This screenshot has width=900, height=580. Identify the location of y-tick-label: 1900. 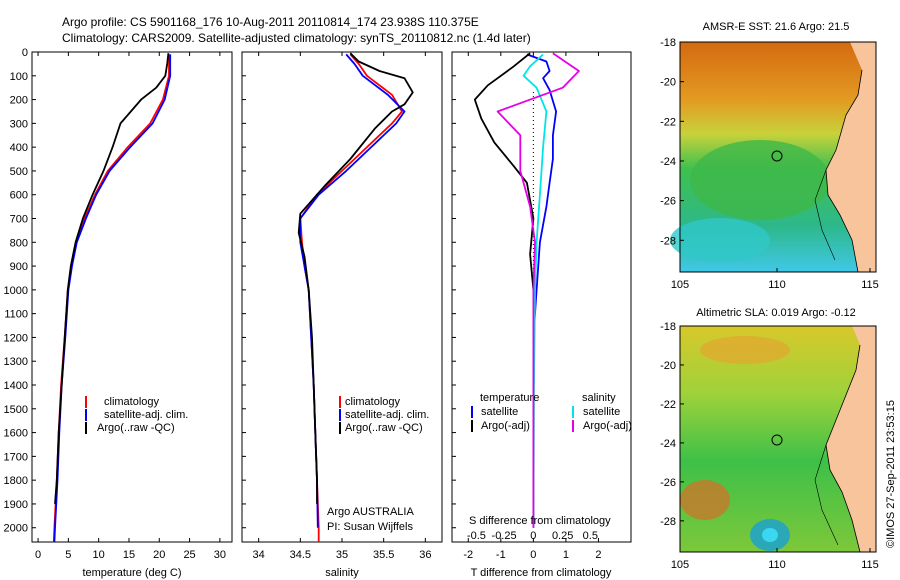
(16, 505).